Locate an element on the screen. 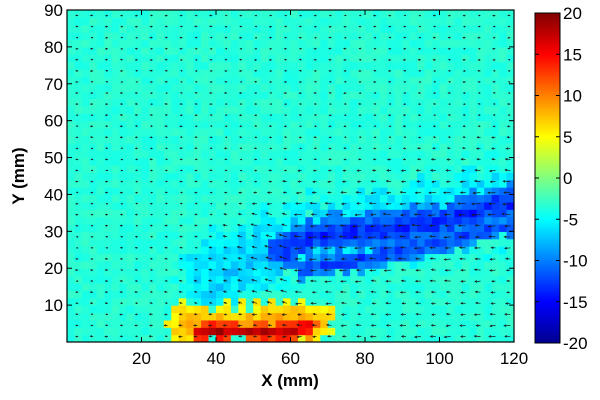  x-tick-label: 100 is located at coordinates (439, 358).